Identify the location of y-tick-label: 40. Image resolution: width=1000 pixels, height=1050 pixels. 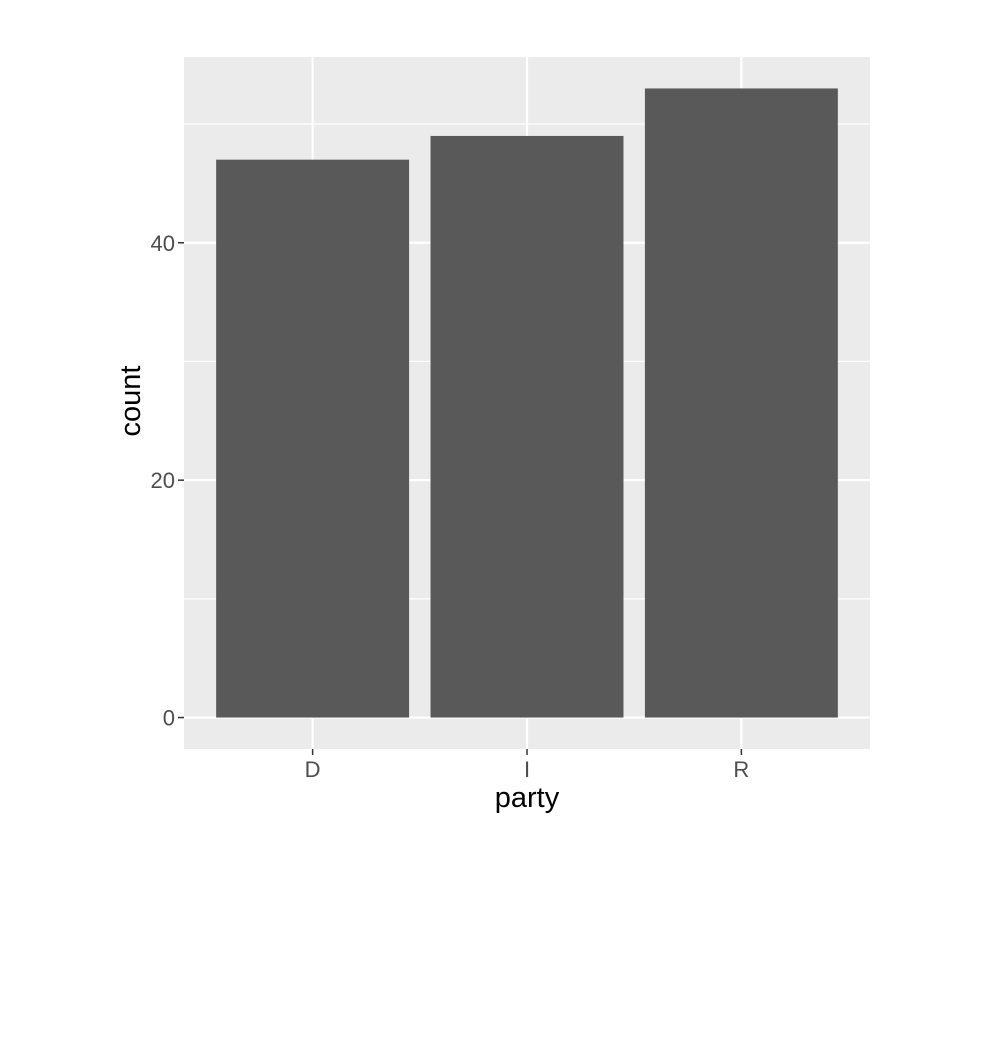
(163, 243).